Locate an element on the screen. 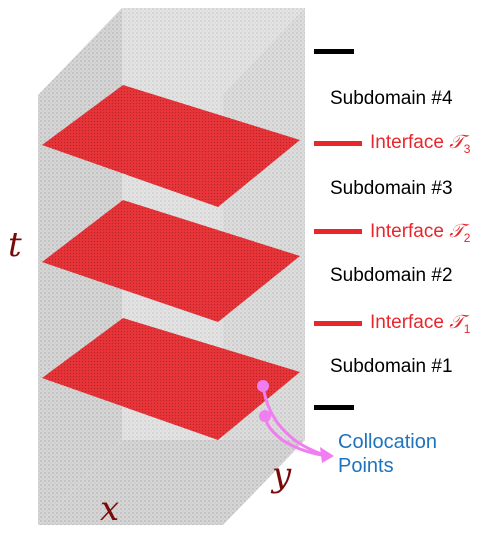 The width and height of the screenshot is (503, 542). y-axis-label: y is located at coordinates (282, 475).